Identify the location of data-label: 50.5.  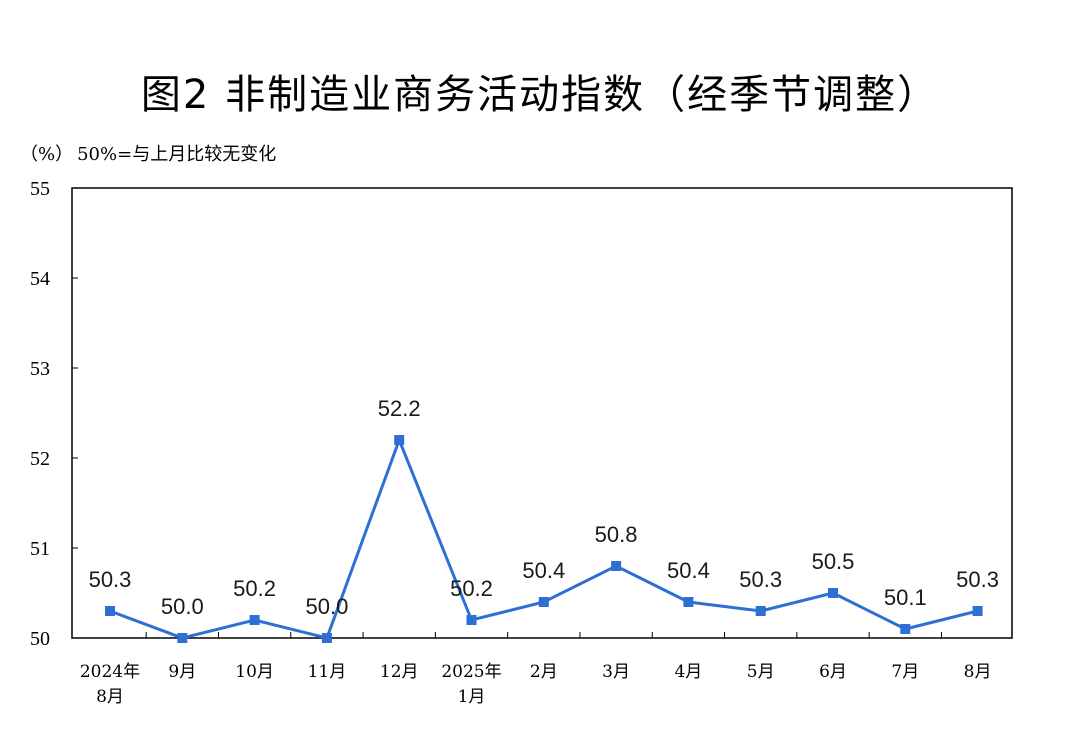
(833, 561).